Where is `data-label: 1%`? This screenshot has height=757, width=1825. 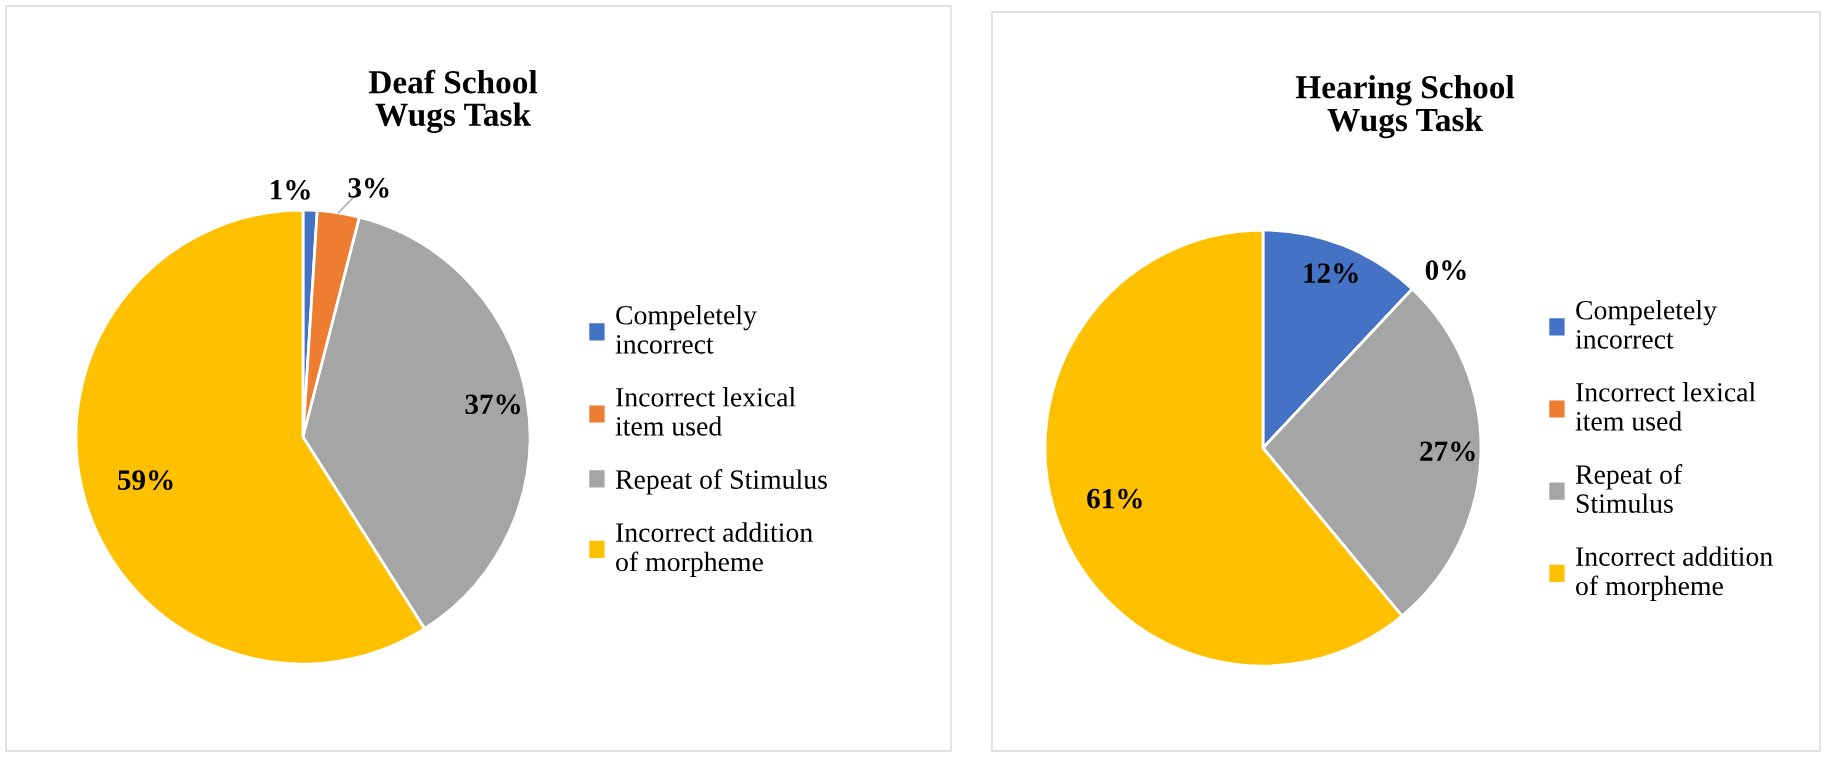 data-label: 1% is located at coordinates (290, 189).